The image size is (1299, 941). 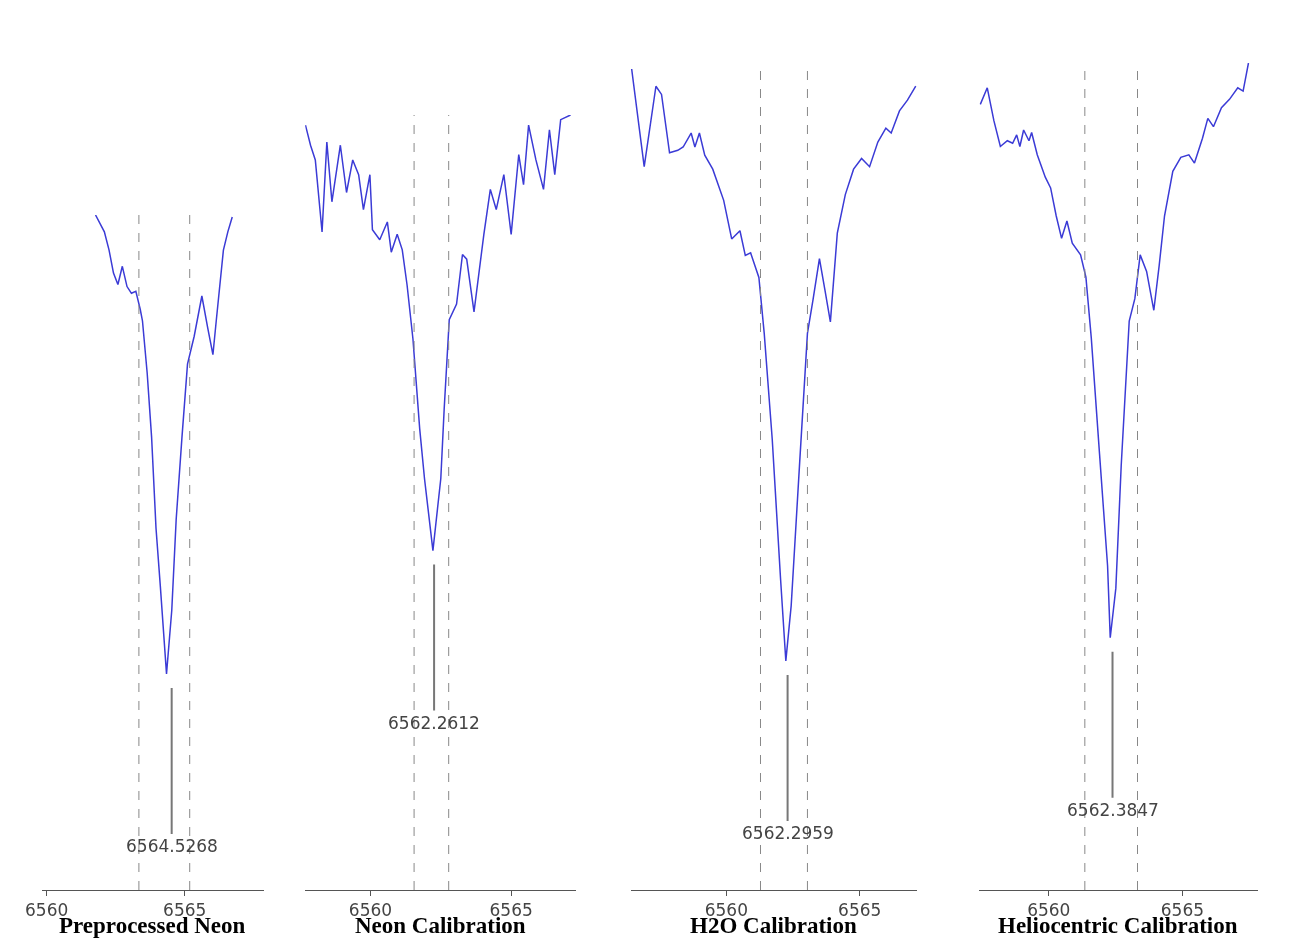 I want to click on annotation: 6564.5268, so click(x=172, y=846).